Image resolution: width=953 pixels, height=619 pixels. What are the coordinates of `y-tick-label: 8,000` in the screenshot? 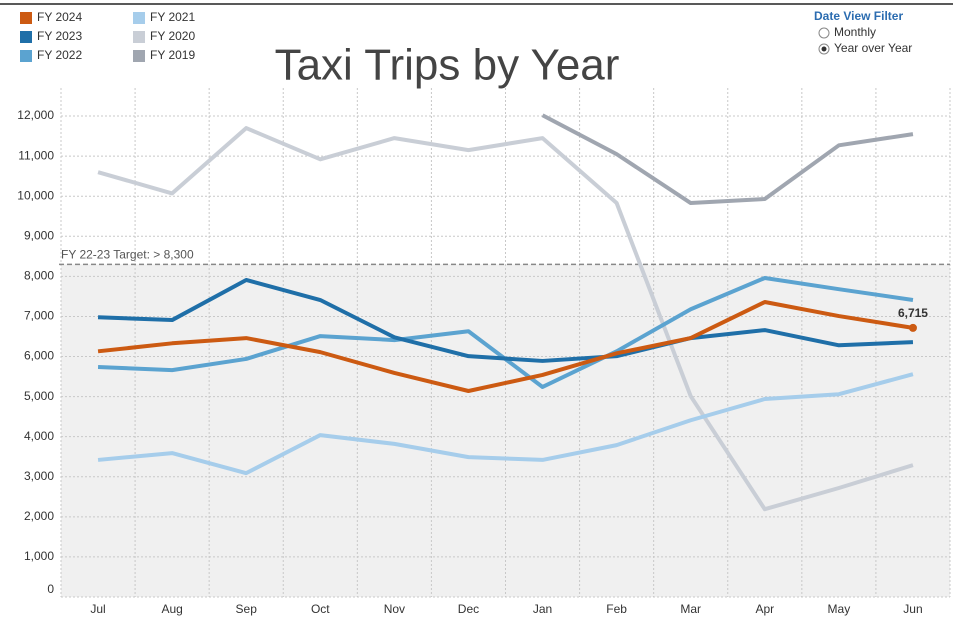 It's located at (39, 276).